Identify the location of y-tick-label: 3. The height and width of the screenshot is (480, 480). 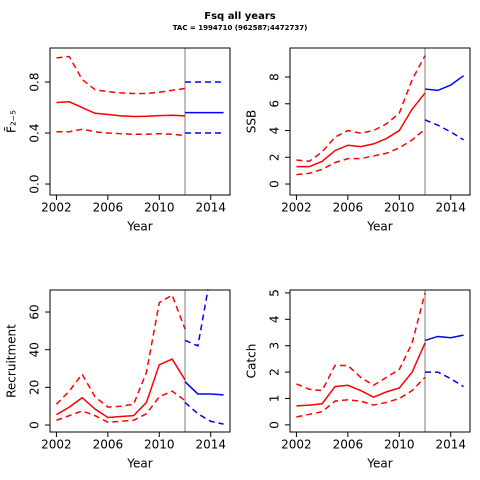
(275, 346).